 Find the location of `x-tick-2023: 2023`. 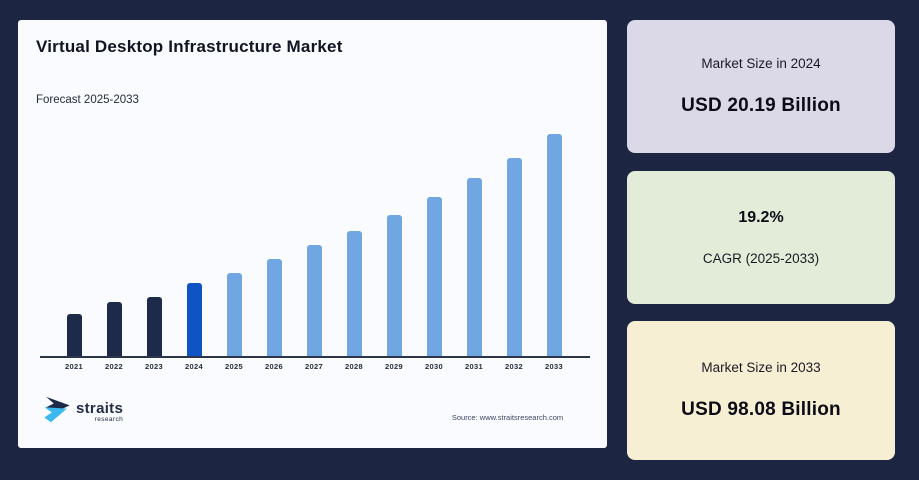

x-tick-2023: 2023 is located at coordinates (154, 366).